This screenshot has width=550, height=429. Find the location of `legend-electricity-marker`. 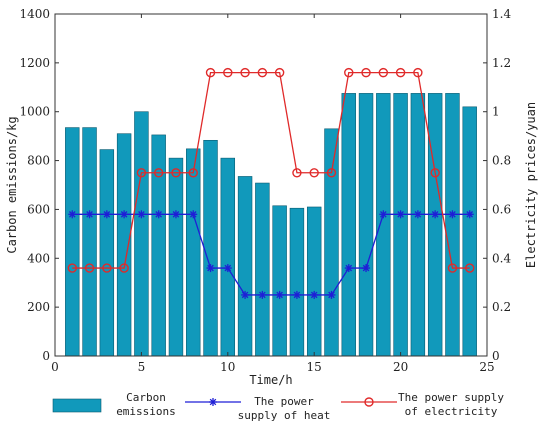

legend-electricity-marker is located at coordinates (369, 402).